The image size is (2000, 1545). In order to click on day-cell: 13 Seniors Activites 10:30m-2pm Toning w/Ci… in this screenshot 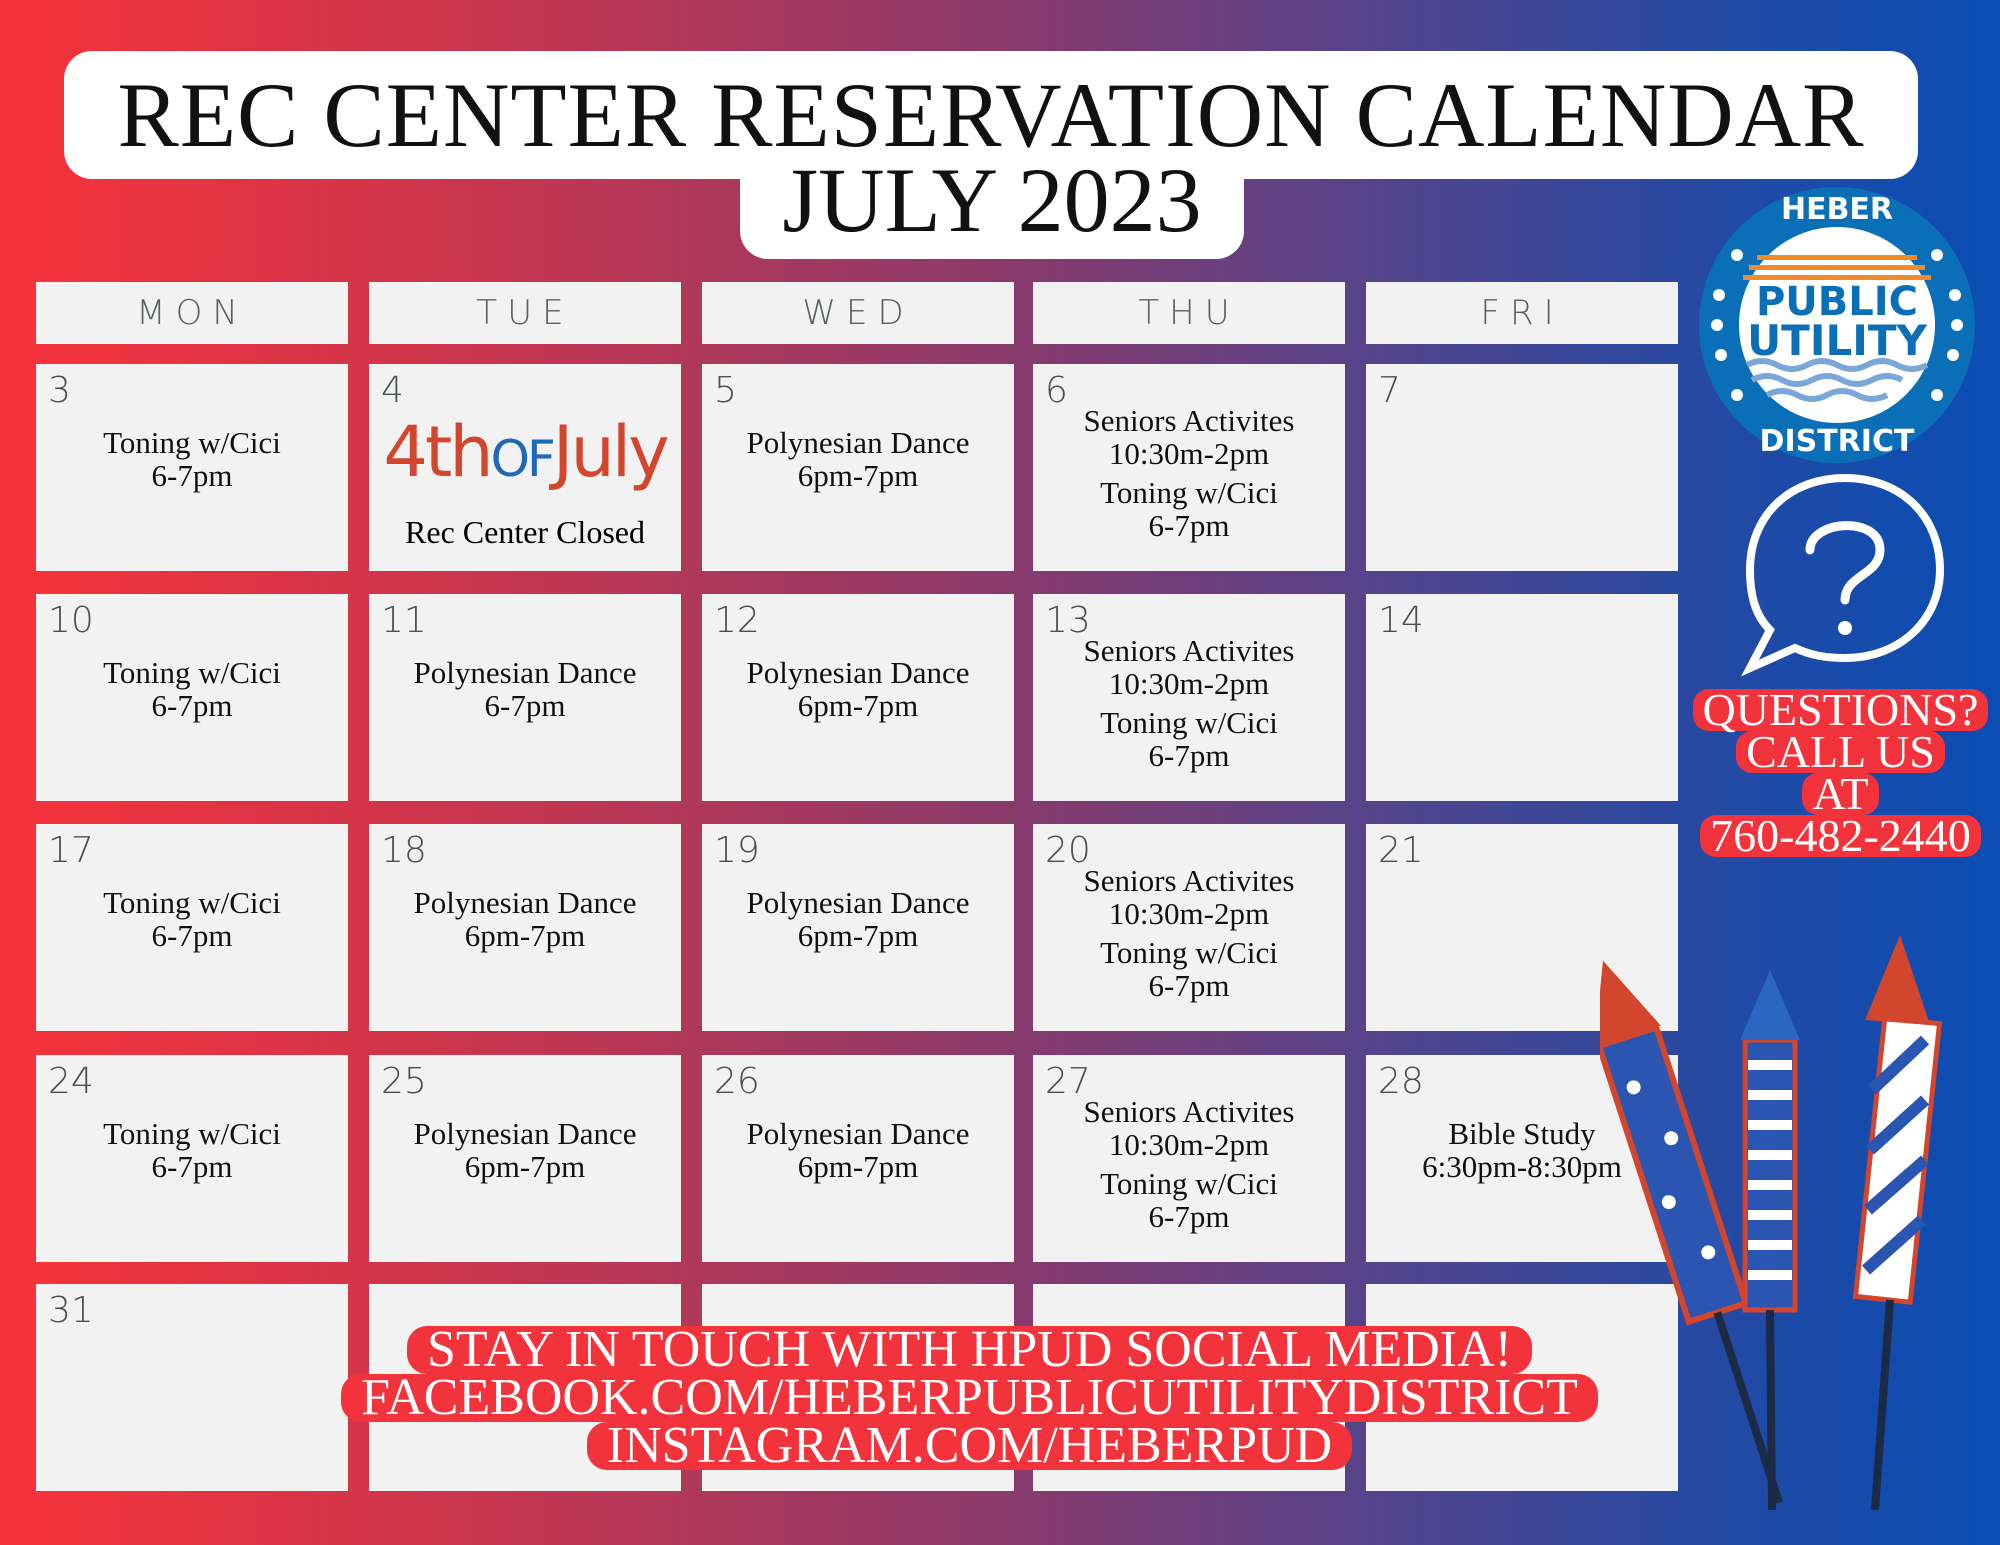, I will do `click(1189, 697)`.